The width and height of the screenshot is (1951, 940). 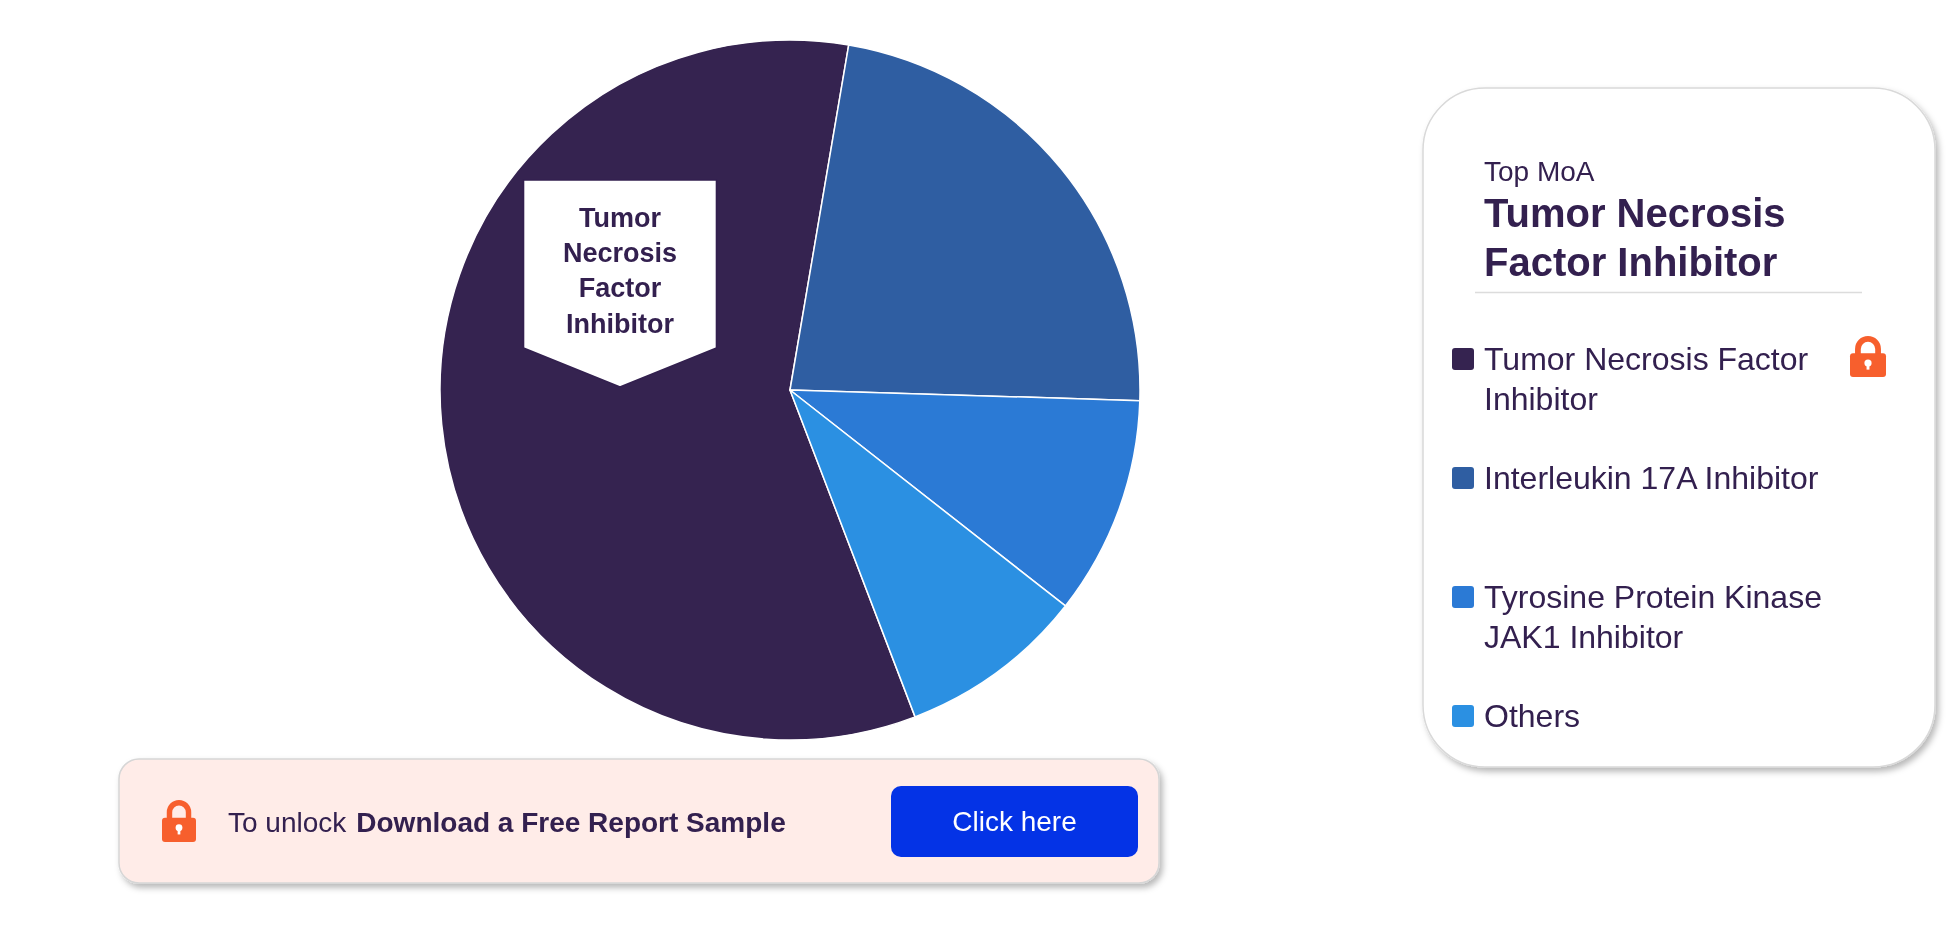 I want to click on legend-label: Others, so click(x=1532, y=716).